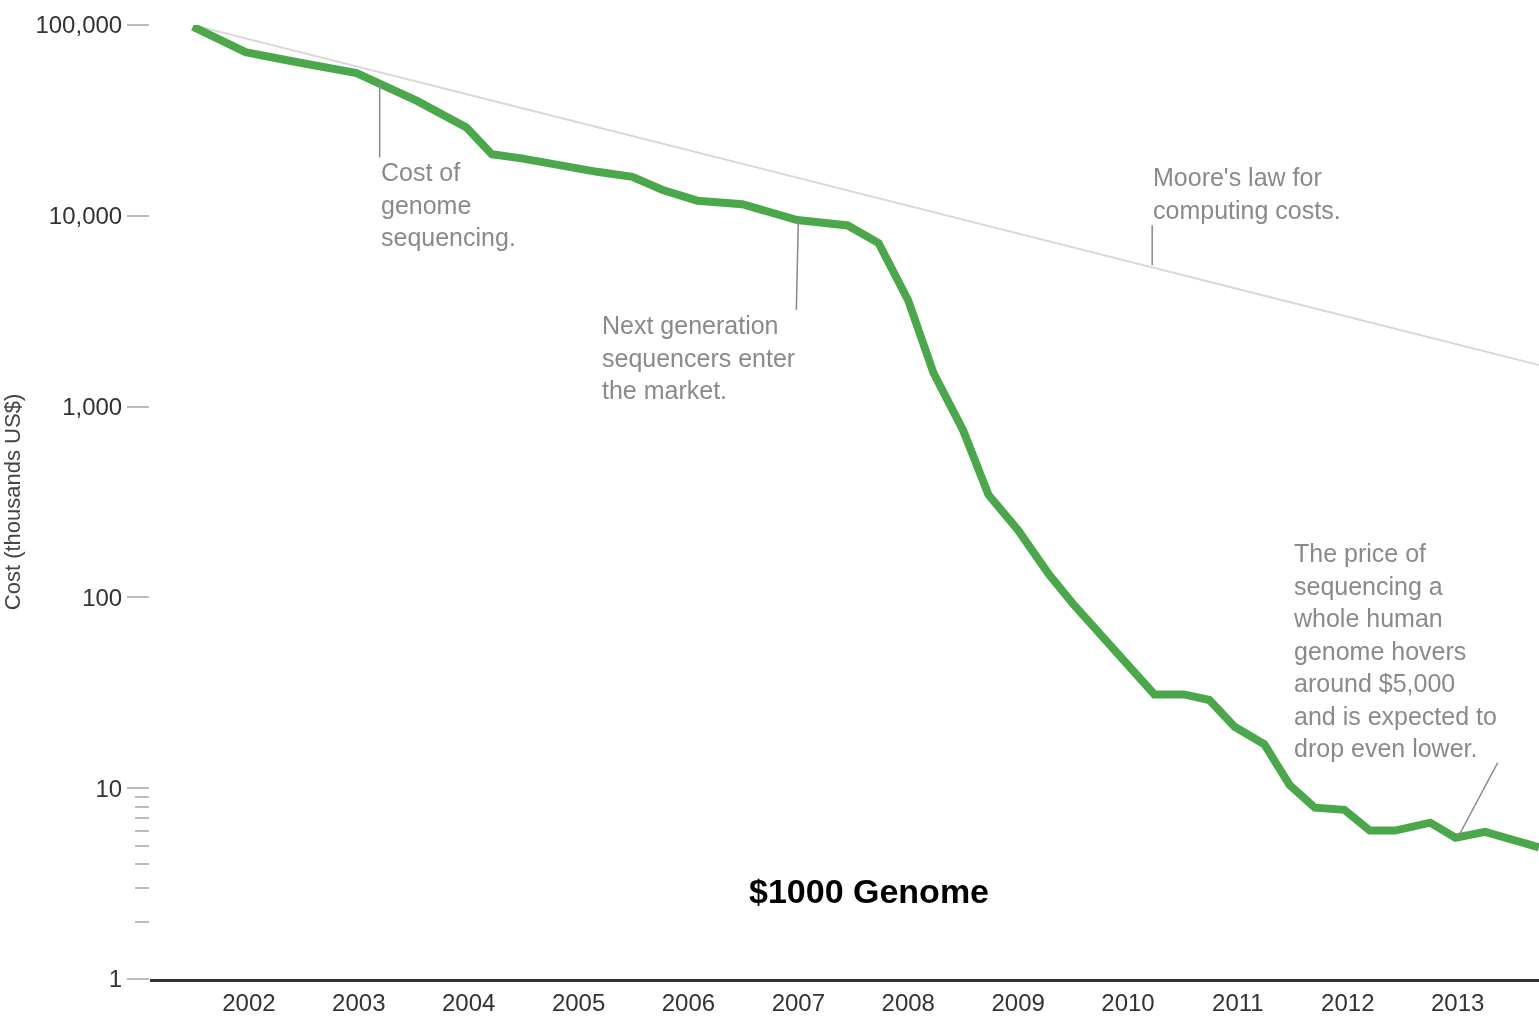  Describe the element at coordinates (12, 502) in the screenshot. I see `y-axis-title: Cost (thousands US$)` at that location.